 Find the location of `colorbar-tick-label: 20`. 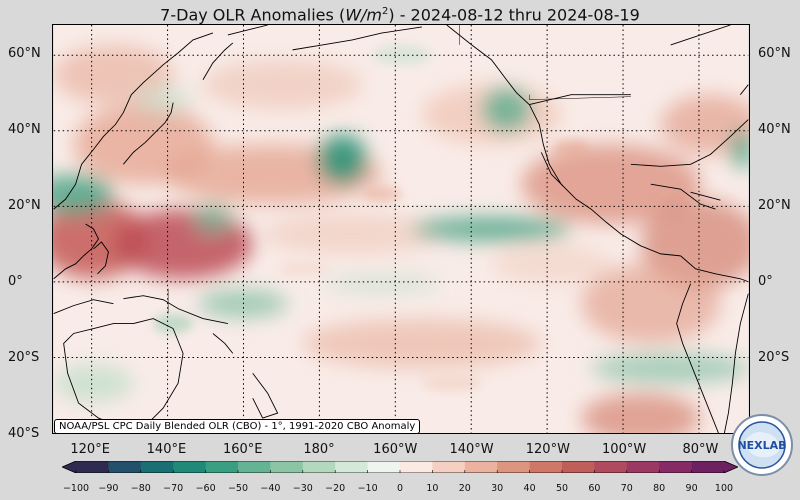

colorbar-tick-label: 20 is located at coordinates (464, 488).